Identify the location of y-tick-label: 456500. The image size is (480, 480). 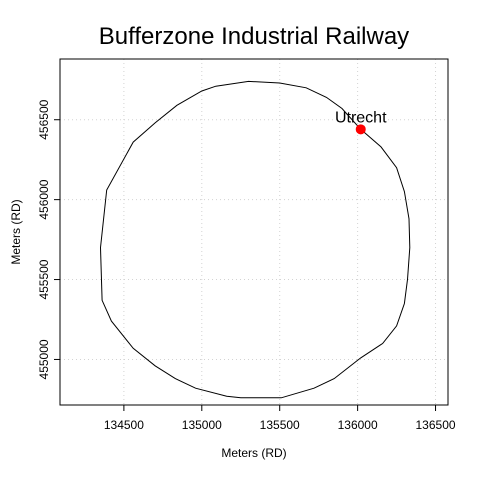
(44, 119).